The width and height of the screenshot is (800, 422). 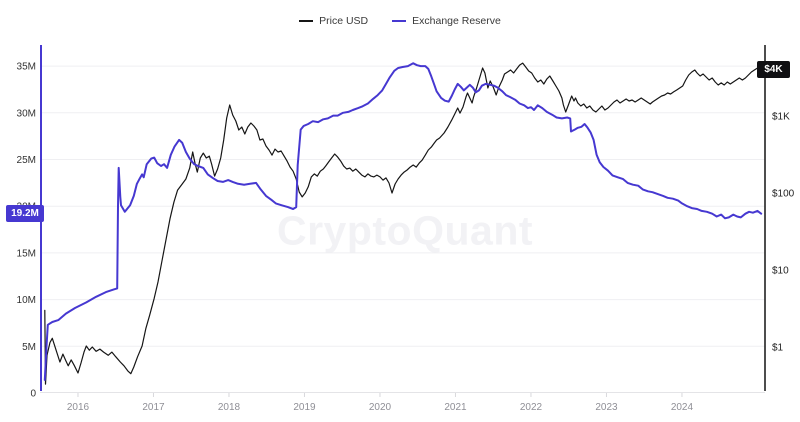 I want to click on legend-item-price-usd: Price USD, so click(x=333, y=21).